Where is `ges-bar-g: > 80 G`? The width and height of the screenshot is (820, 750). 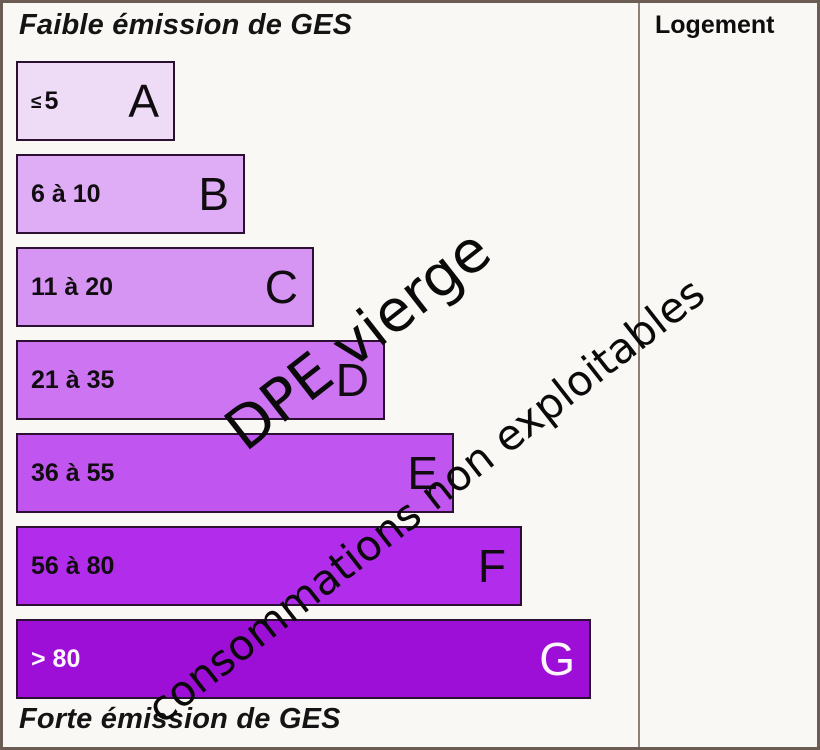 ges-bar-g: > 80 G is located at coordinates (303, 659).